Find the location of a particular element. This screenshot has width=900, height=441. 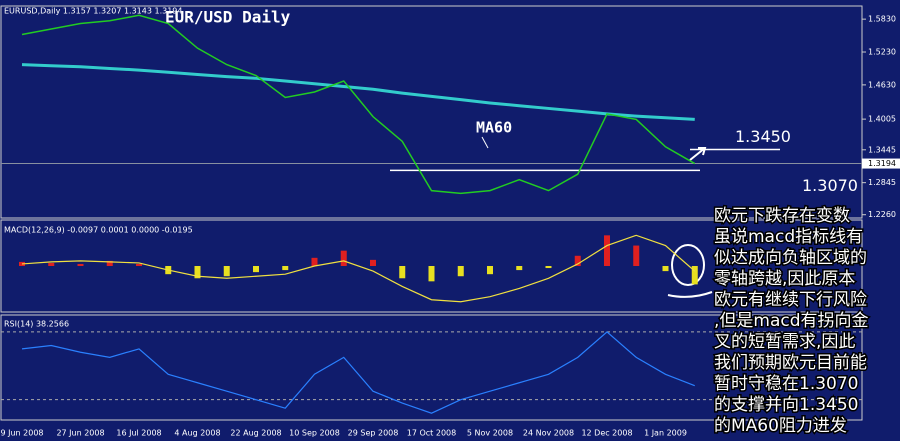

chart-title: EUR/USD Daily is located at coordinates (228, 17).